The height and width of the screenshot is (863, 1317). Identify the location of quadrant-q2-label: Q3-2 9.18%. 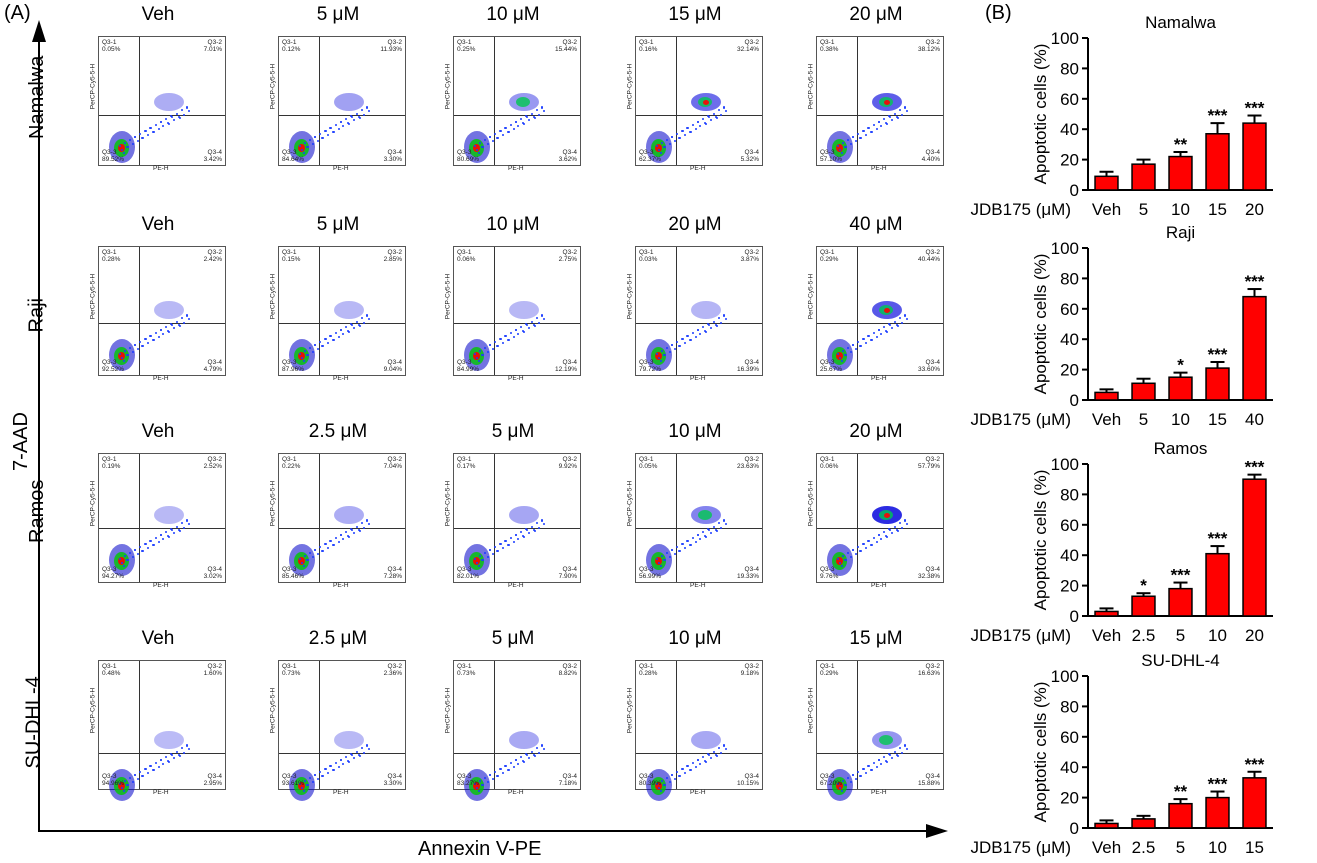
(749, 670).